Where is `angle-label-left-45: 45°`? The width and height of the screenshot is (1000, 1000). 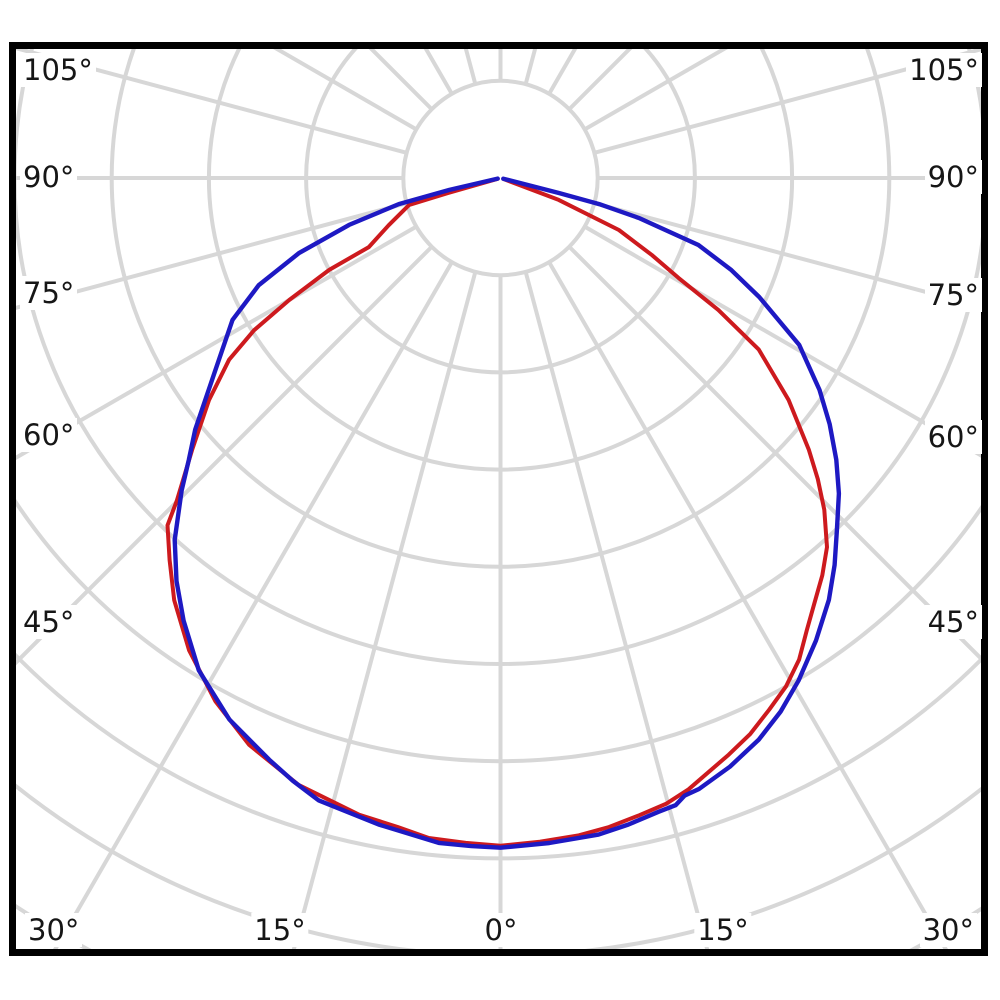
angle-label-left-45: 45° is located at coordinates (49, 622).